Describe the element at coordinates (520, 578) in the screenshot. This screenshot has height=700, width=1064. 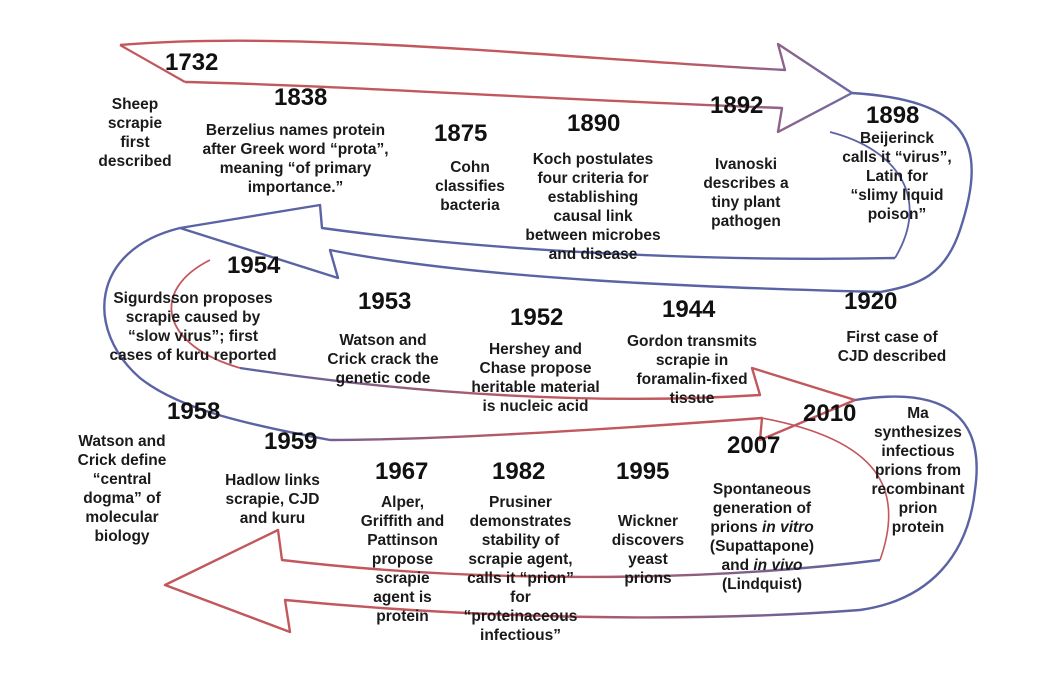
I see `description-line: calls it “prion”` at that location.